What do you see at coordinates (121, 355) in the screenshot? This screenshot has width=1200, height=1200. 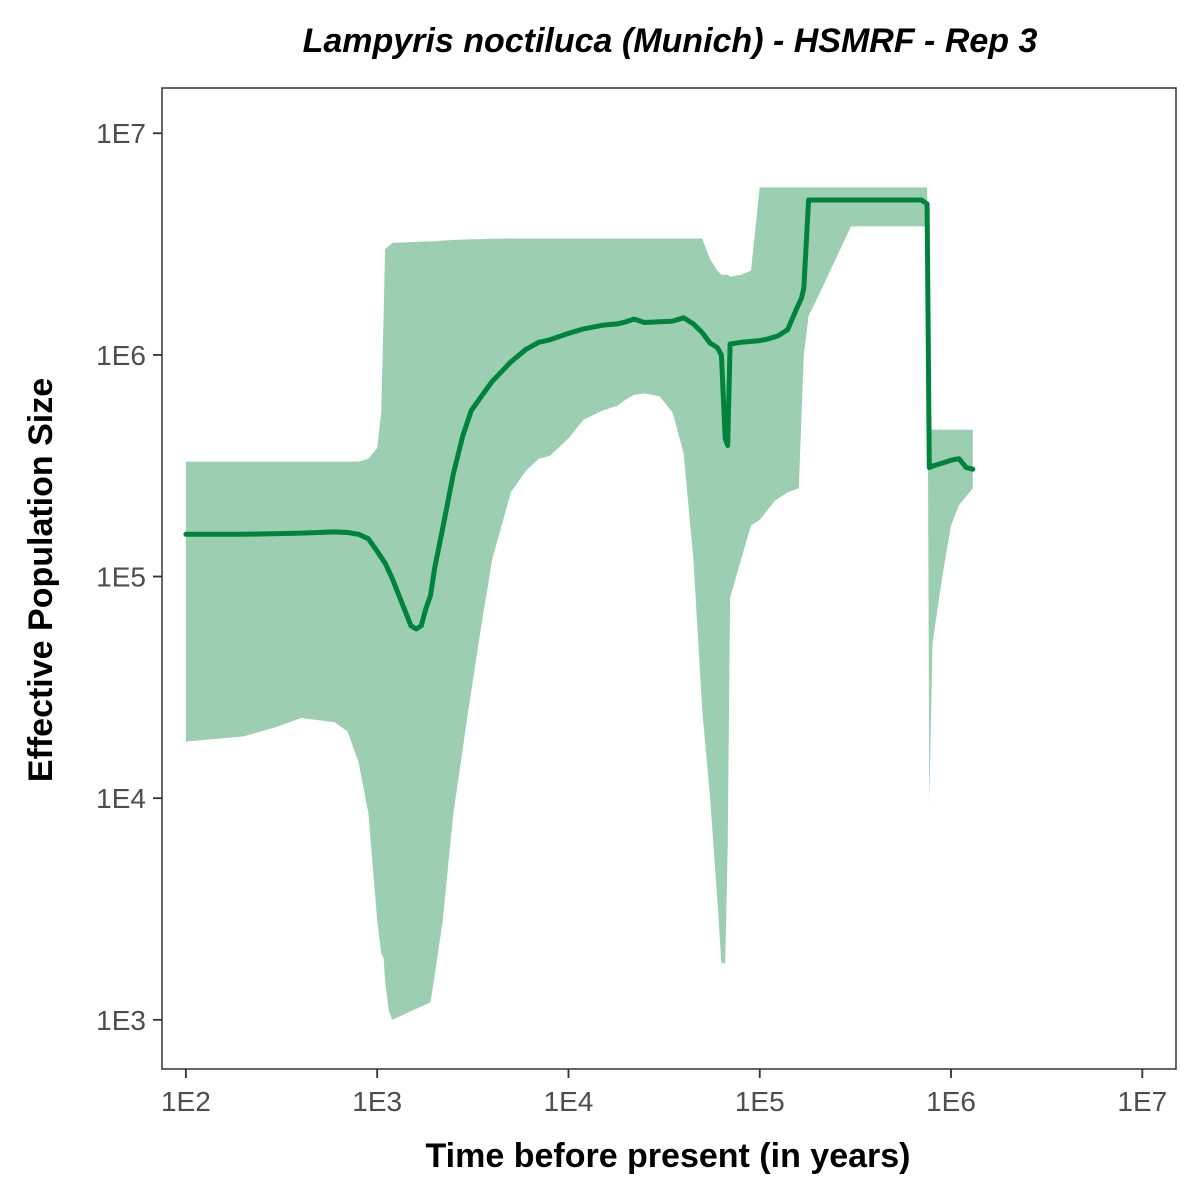 I see `y-tick-label: 1E6` at bounding box center [121, 355].